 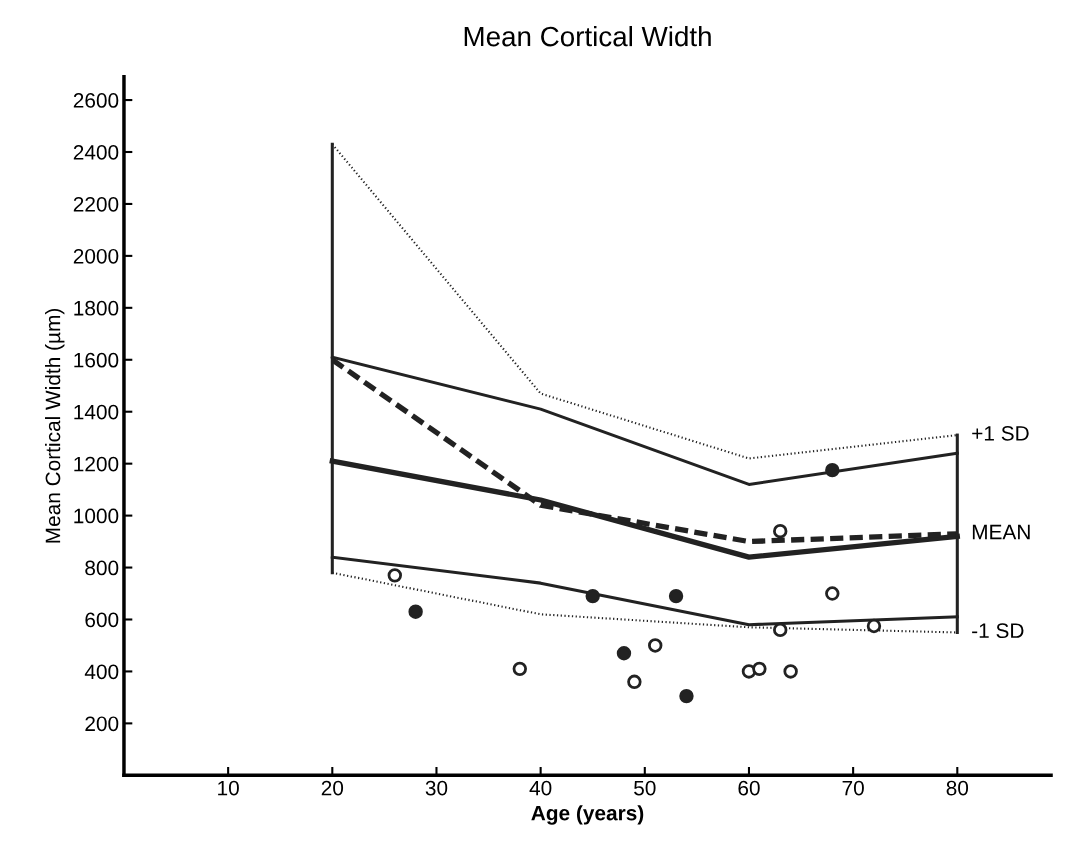 I want to click on y-tick-label: 400, so click(x=101, y=672).